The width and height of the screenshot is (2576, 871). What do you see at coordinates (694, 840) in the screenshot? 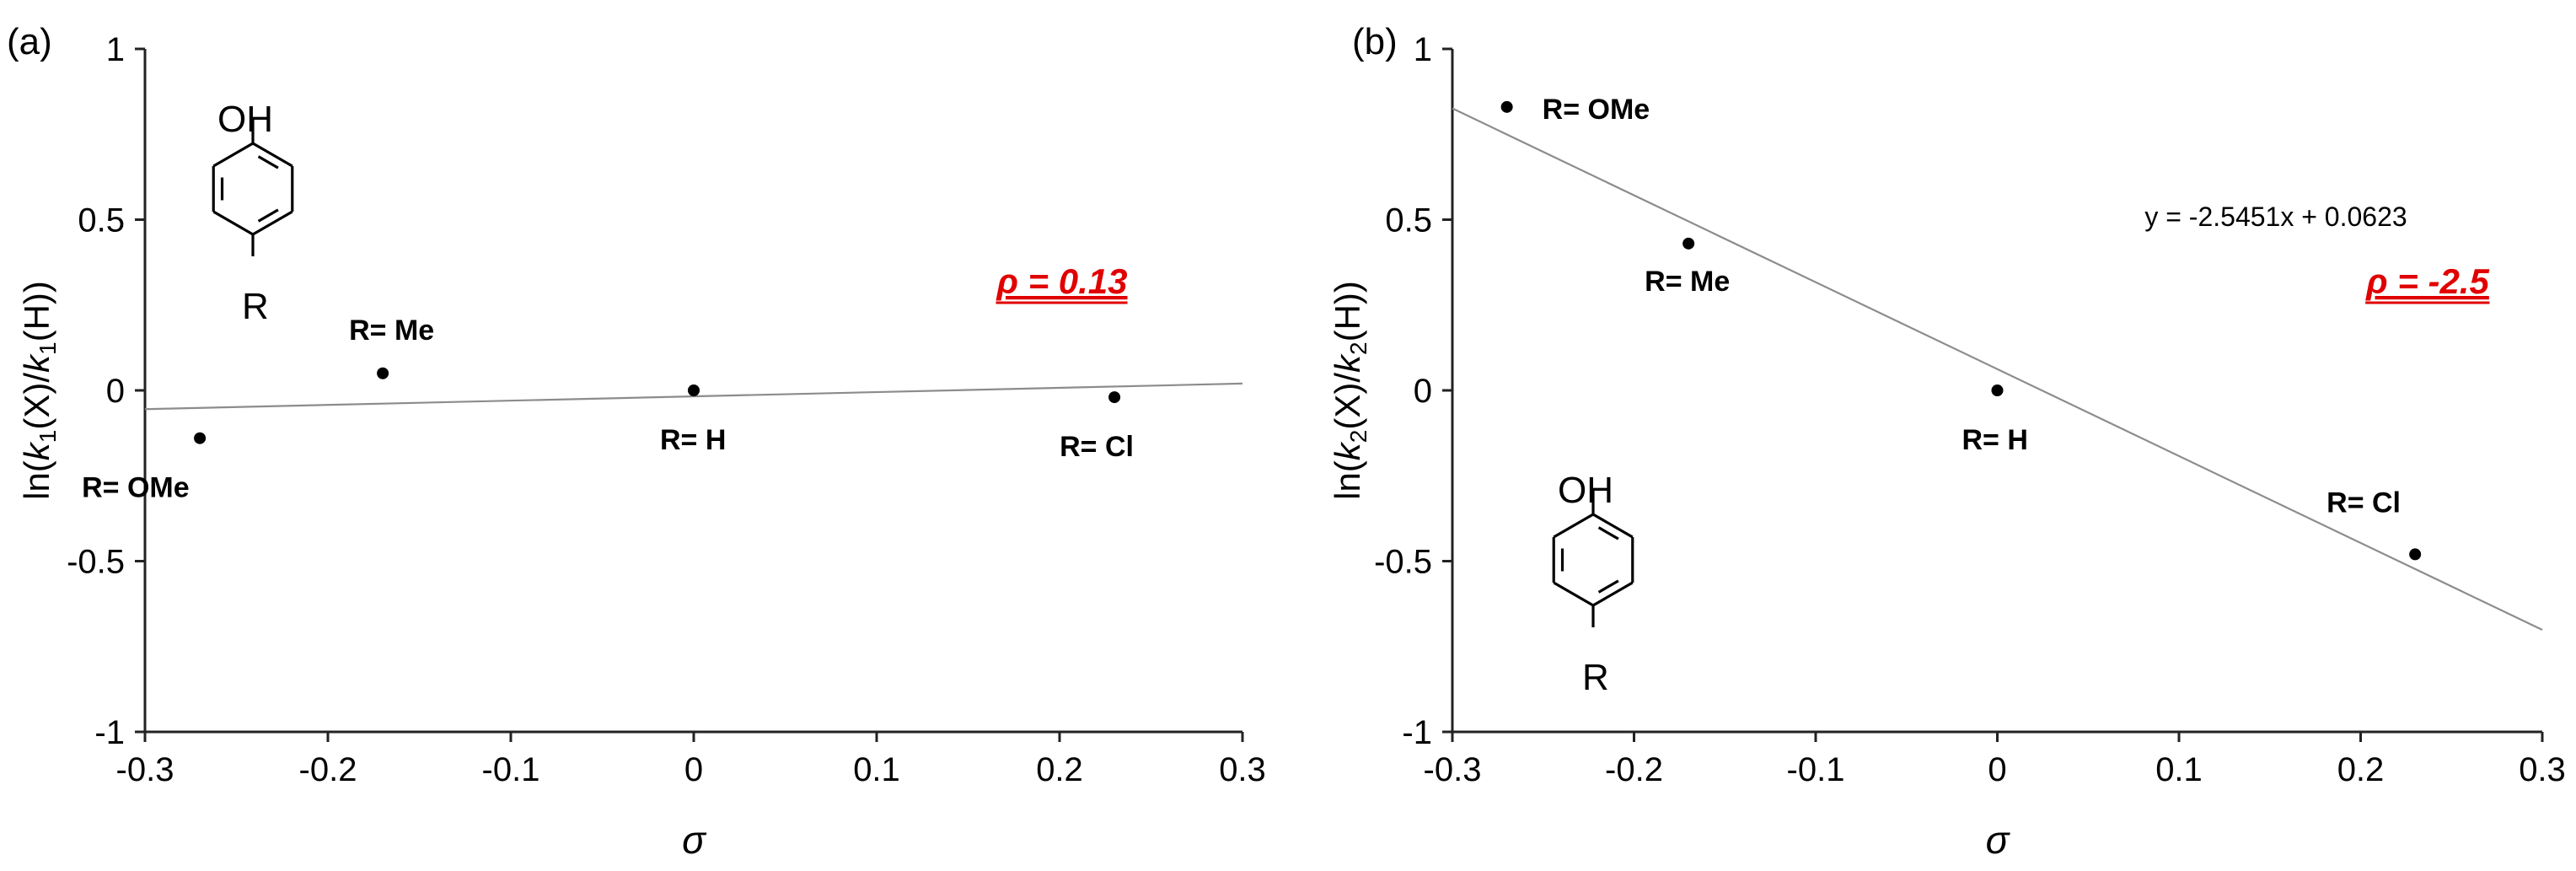
I see `panel-a-x-axis-title: σ` at bounding box center [694, 840].